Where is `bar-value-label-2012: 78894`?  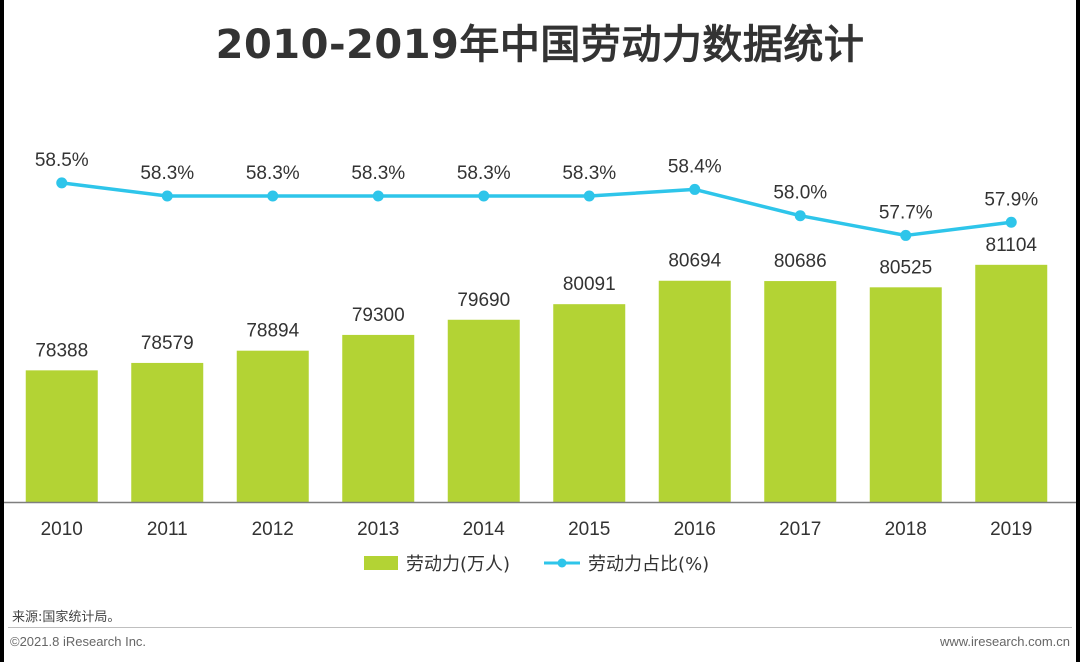
bar-value-label-2012: 78894 is located at coordinates (272, 331).